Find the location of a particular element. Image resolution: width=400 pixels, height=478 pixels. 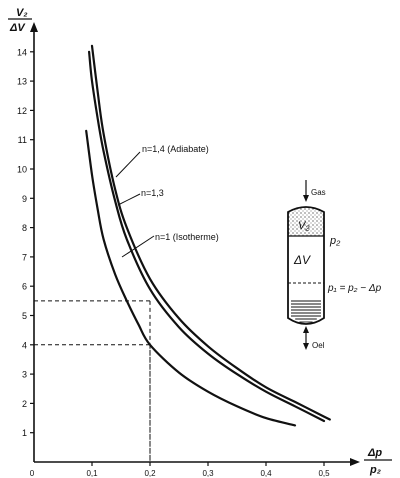

y-tick-label: 1 is located at coordinates (24, 433).